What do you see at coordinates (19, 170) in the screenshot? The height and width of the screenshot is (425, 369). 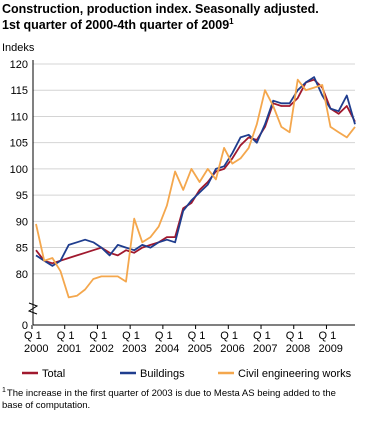 I see `y-tick-label: 100` at bounding box center [19, 170].